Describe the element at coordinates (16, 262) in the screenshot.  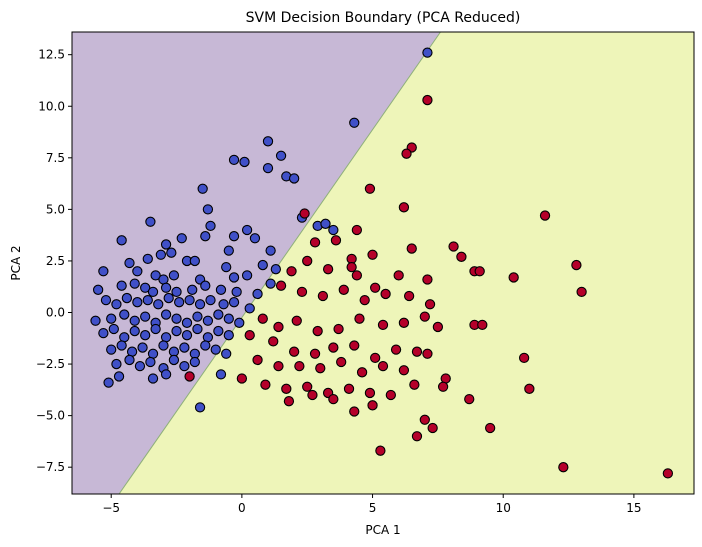
I see `y-axis-label: PCA 2` at that location.